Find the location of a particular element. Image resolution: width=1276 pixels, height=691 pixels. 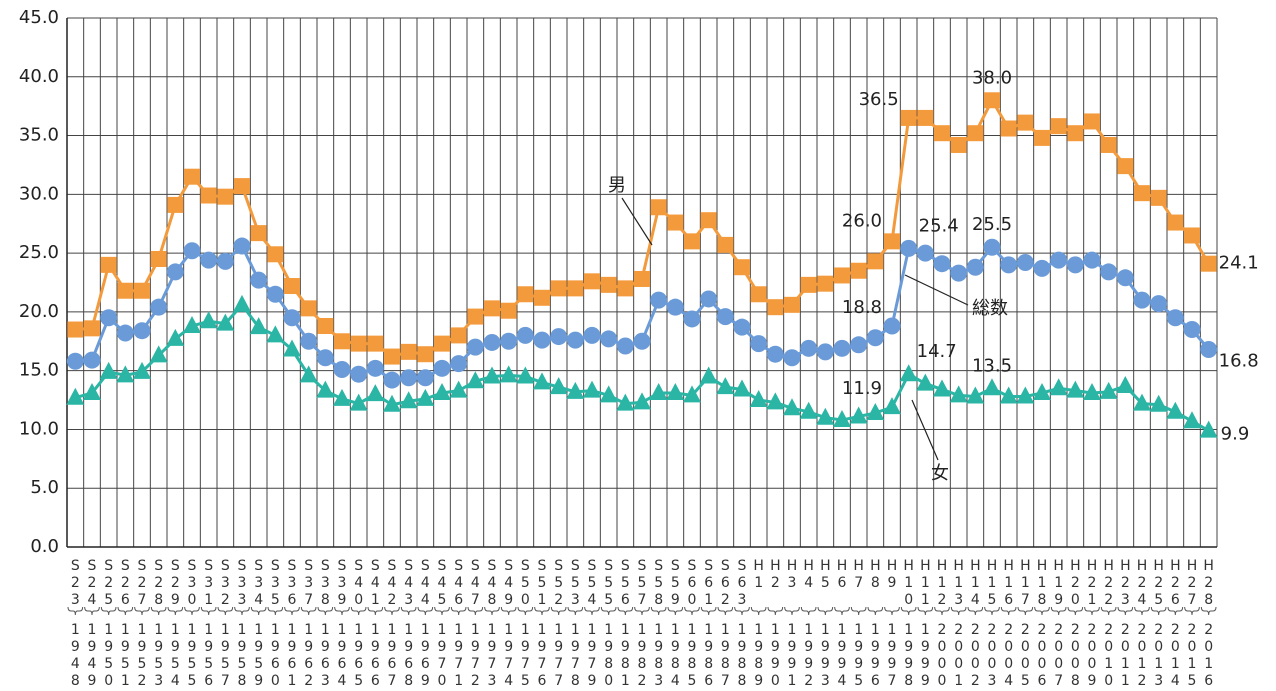

data-label: 9.9 is located at coordinates (1235, 434).